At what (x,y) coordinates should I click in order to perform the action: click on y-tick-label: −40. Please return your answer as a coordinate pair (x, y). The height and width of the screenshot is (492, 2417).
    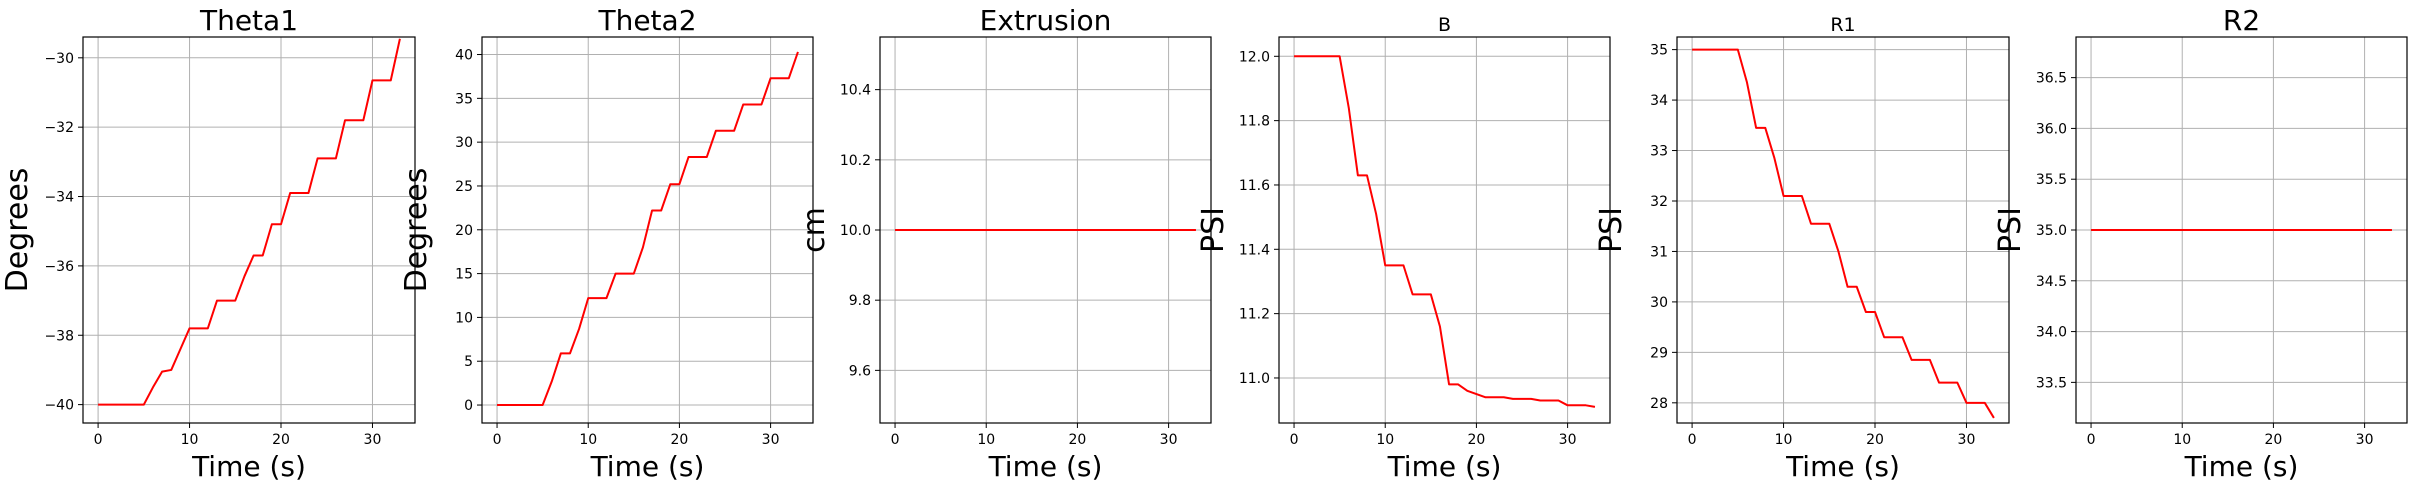
    Looking at the image, I should click on (59, 406).